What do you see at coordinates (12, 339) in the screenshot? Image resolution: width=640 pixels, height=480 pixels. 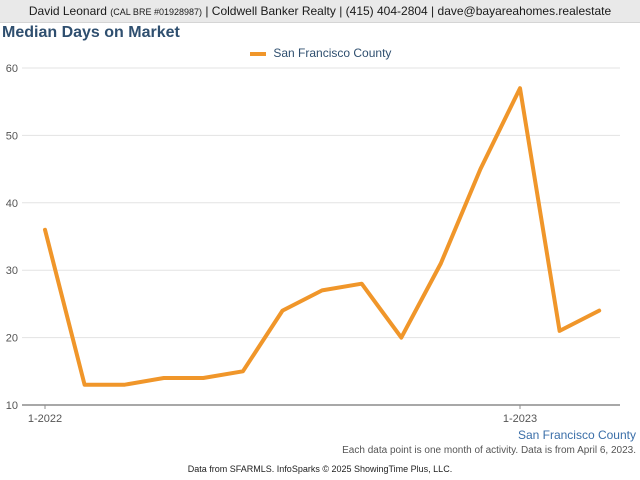 I see `y-tick-label: 20` at bounding box center [12, 339].